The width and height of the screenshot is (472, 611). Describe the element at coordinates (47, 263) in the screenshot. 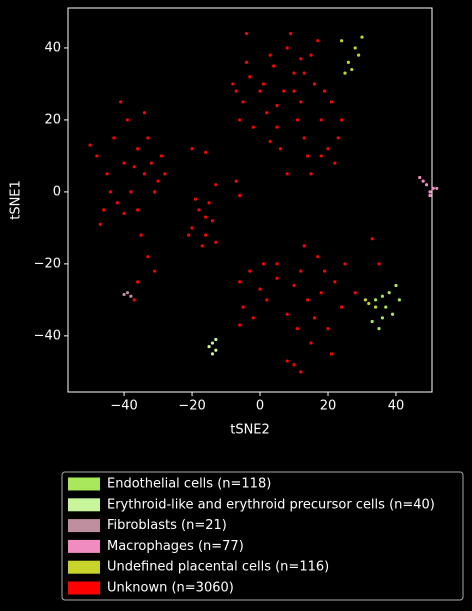

I see `y-tick-label: −20` at that location.